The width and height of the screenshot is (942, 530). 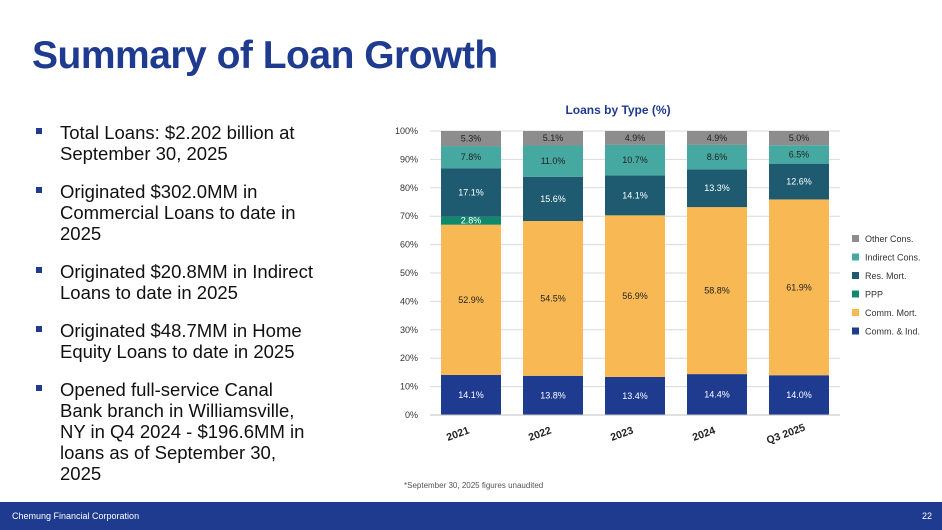 What do you see at coordinates (409, 159) in the screenshot?
I see `y-tick-label: 90%` at bounding box center [409, 159].